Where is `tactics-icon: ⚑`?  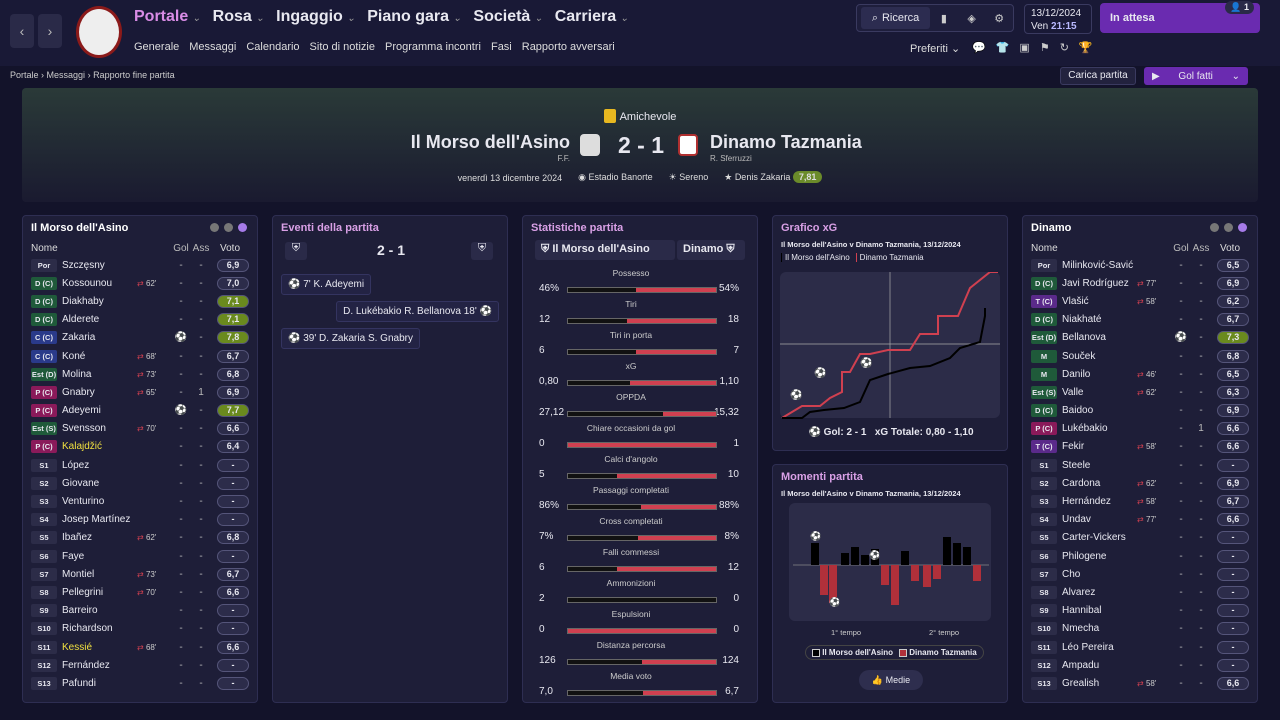 tactics-icon: ⚑ is located at coordinates (1044, 48).